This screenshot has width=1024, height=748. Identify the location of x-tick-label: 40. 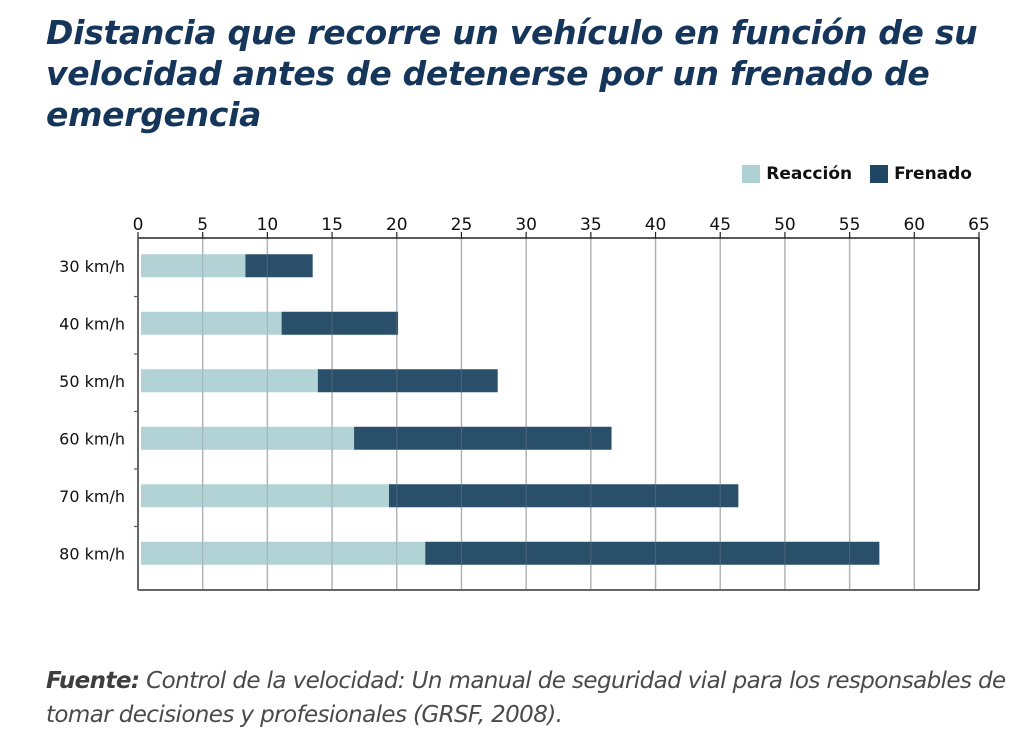
(656, 225).